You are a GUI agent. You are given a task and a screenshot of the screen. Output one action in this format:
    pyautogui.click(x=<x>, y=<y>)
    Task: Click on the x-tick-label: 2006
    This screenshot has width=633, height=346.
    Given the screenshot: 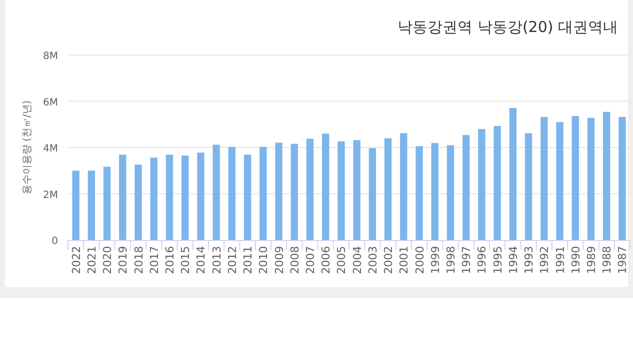 What is the action you would take?
    pyautogui.click(x=326, y=260)
    